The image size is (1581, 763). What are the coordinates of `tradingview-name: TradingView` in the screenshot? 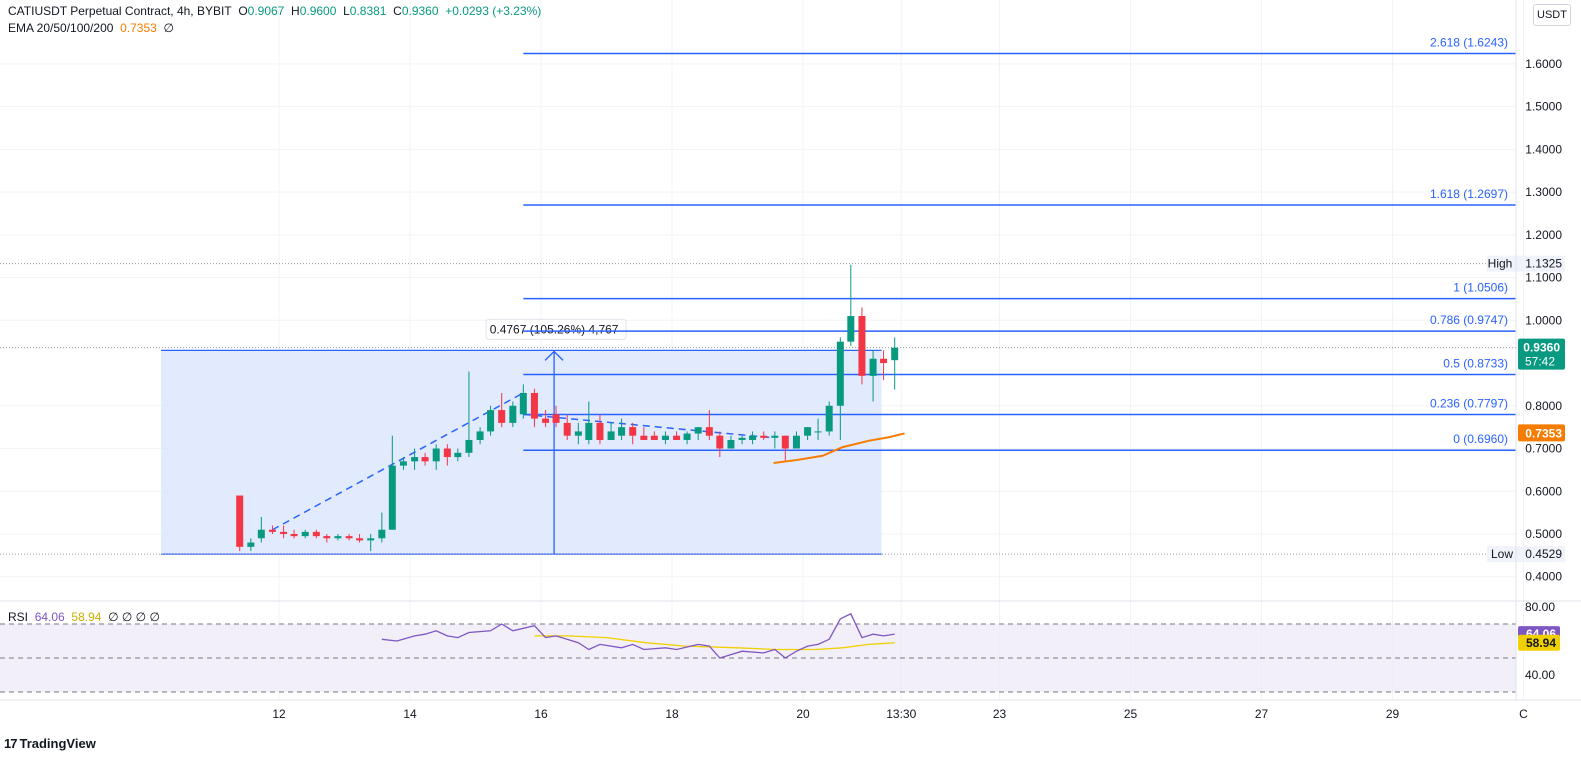 It's located at (57, 743).